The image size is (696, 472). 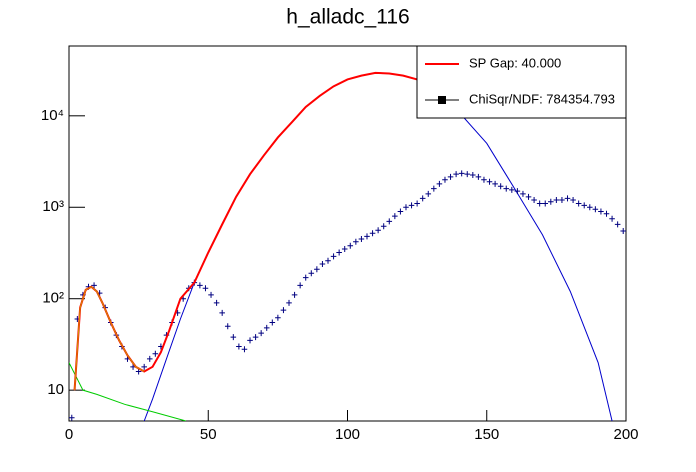 What do you see at coordinates (347, 434) in the screenshot?
I see `x-tick-label: 100` at bounding box center [347, 434].